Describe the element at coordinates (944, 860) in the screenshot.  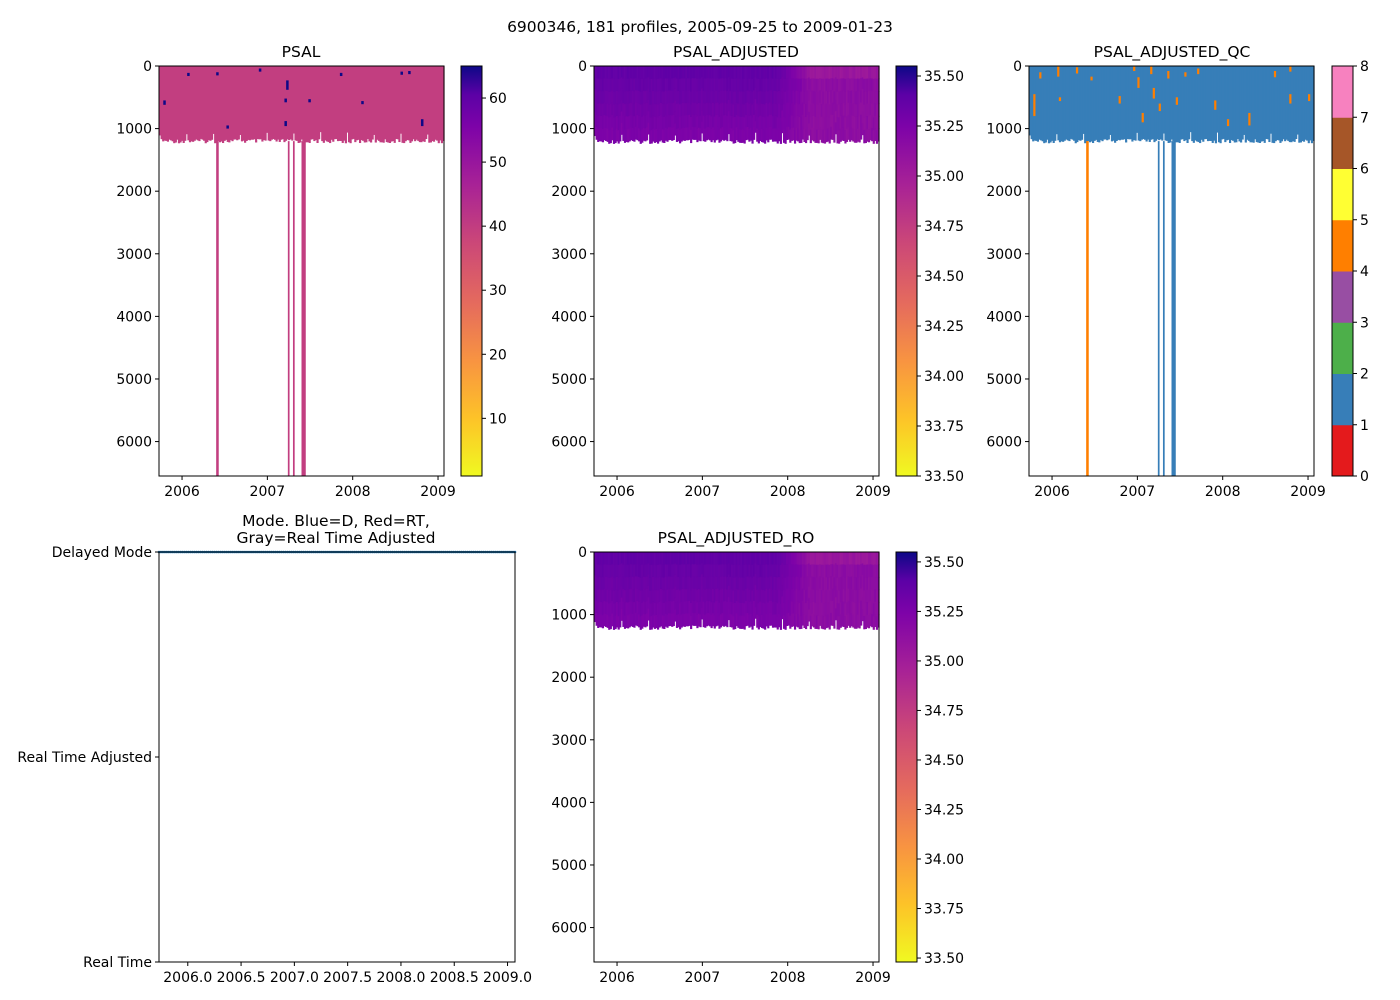
I see `colorbar-tick-label: 34.00` at that location.